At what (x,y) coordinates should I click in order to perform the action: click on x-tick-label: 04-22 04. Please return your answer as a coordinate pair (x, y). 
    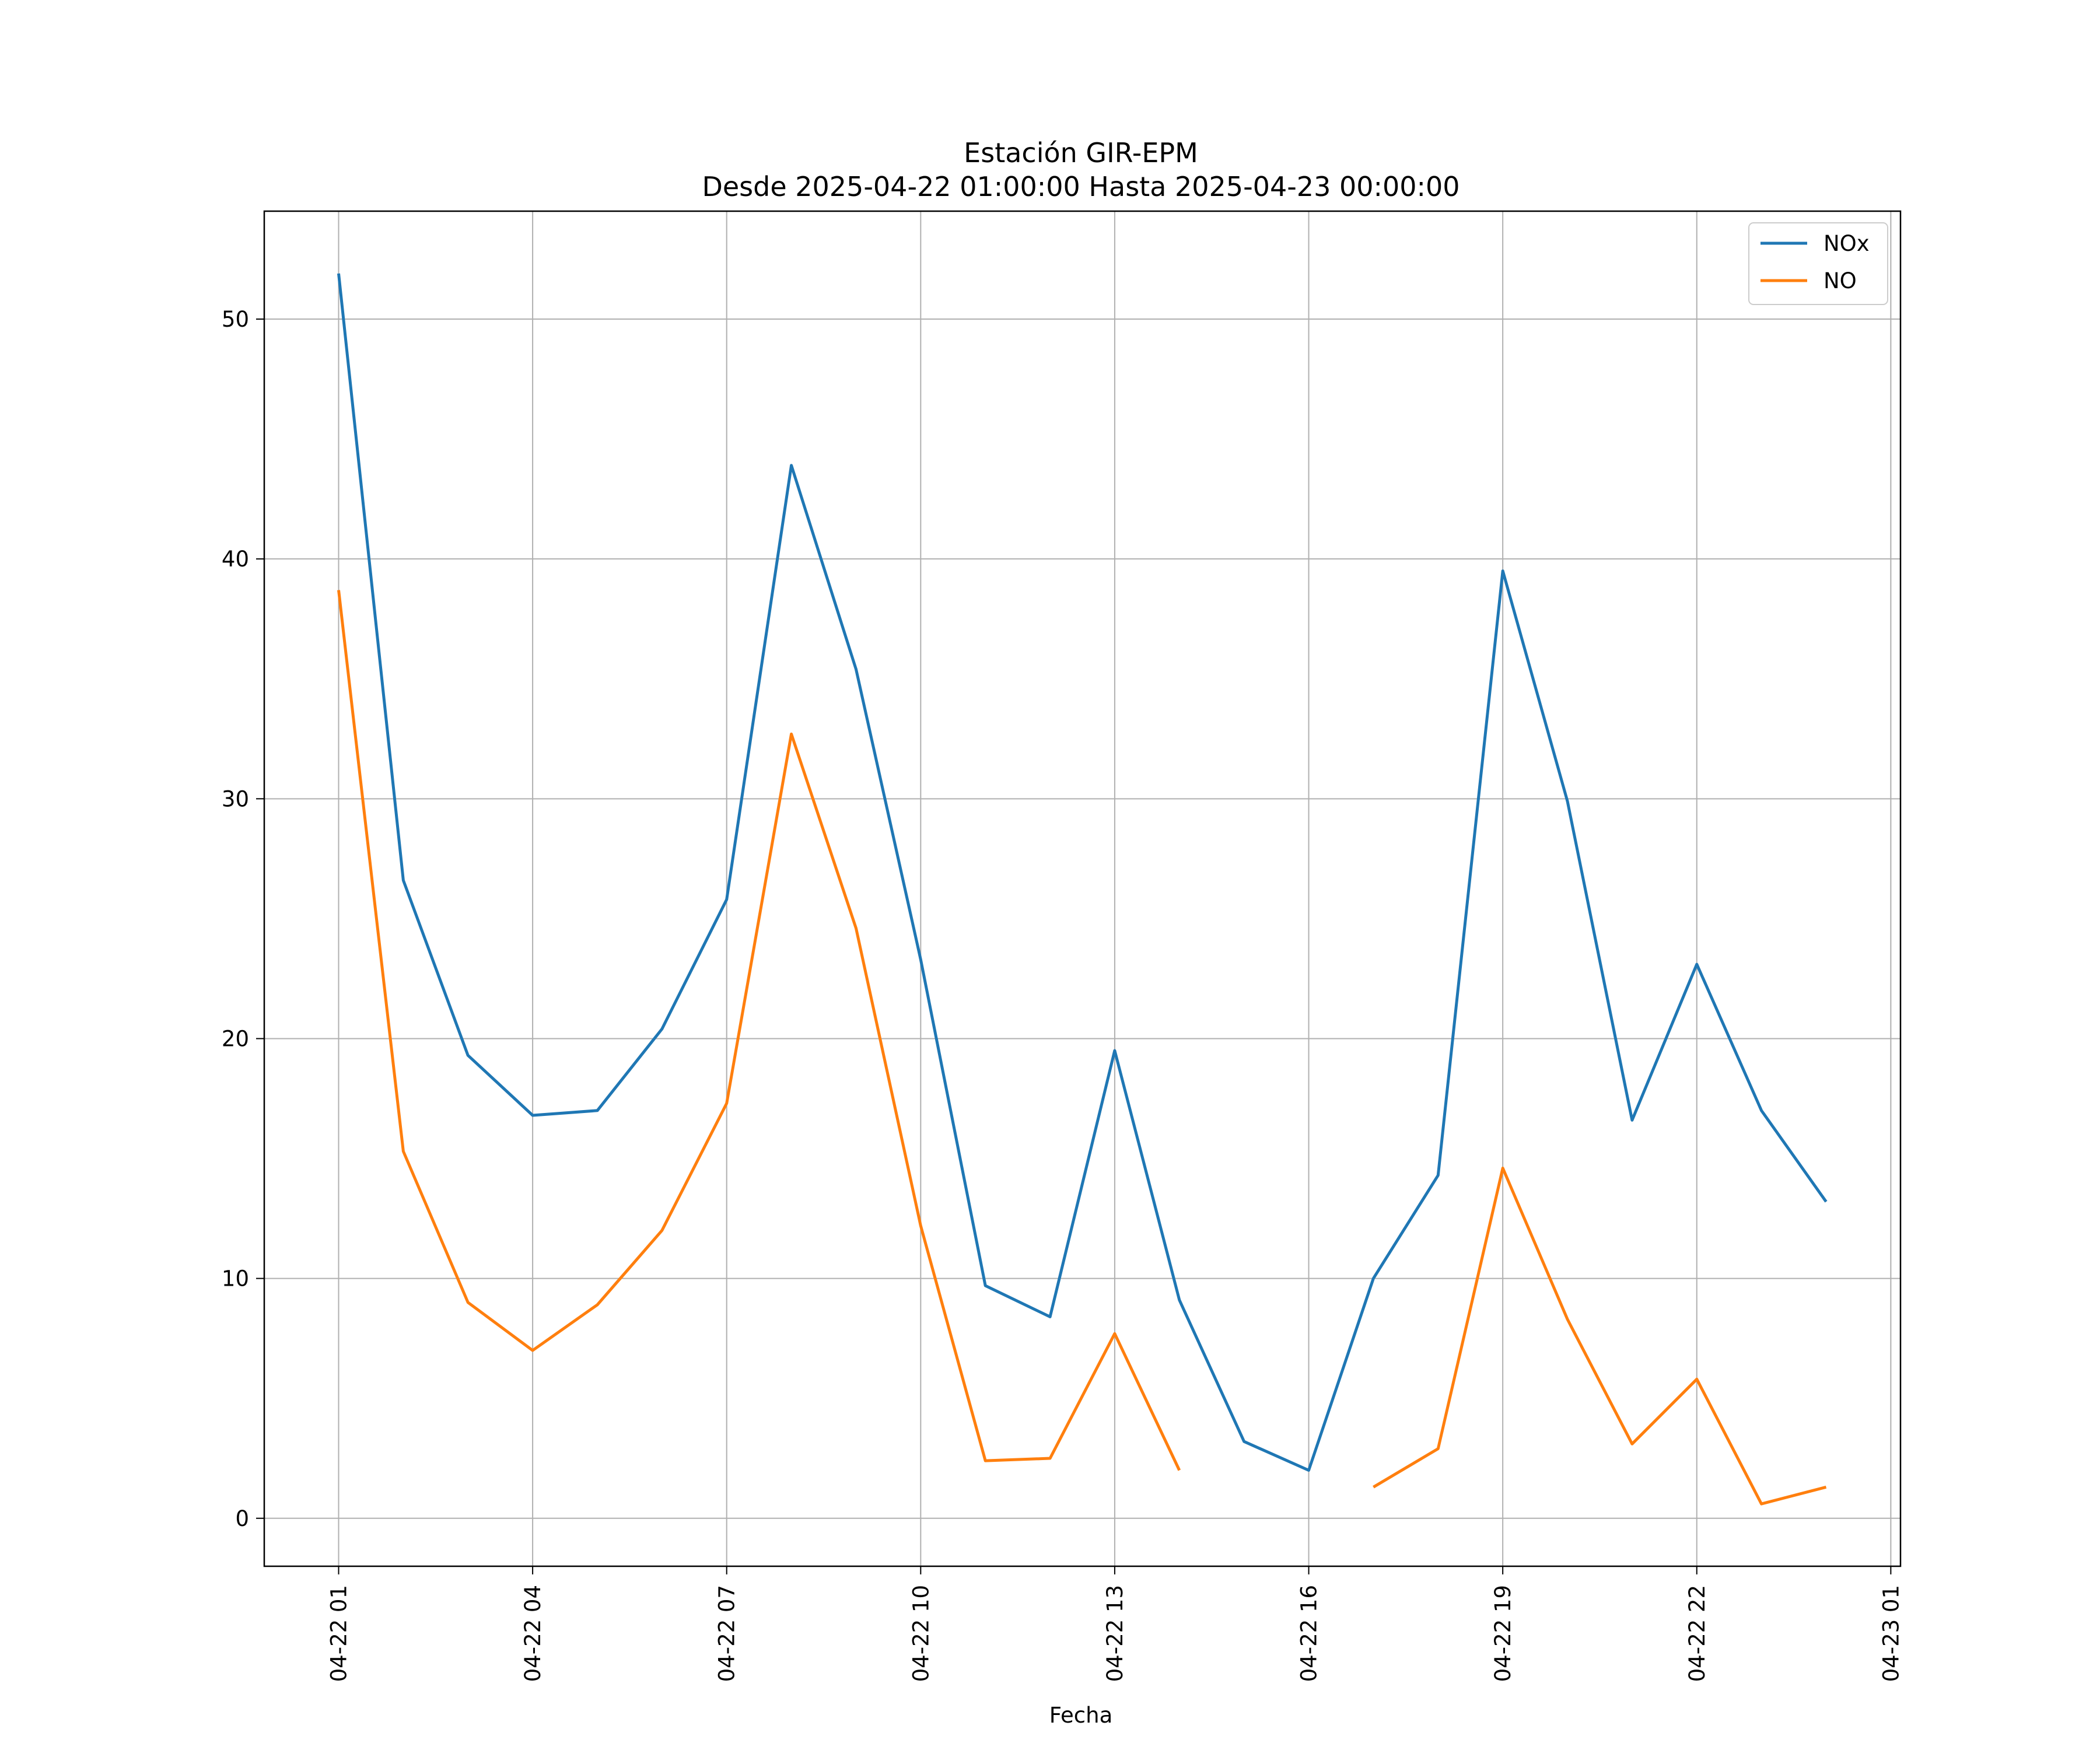
    Looking at the image, I should click on (532, 1633).